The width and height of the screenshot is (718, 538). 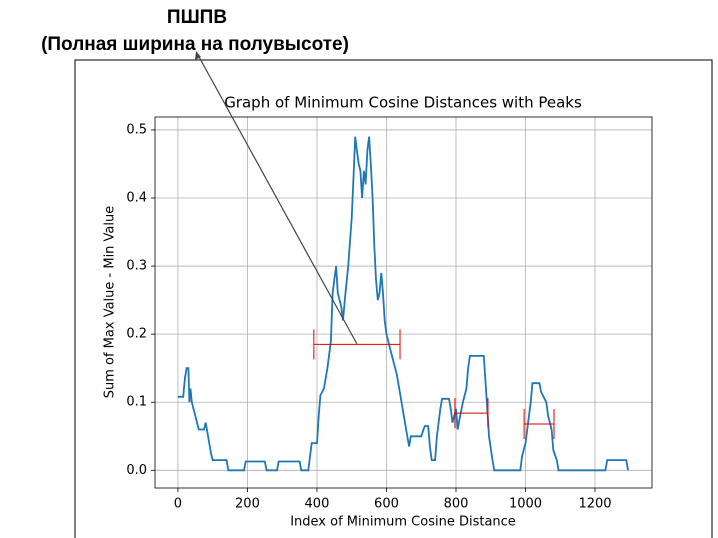 I want to click on x-tick-label: 1000, so click(x=525, y=504).